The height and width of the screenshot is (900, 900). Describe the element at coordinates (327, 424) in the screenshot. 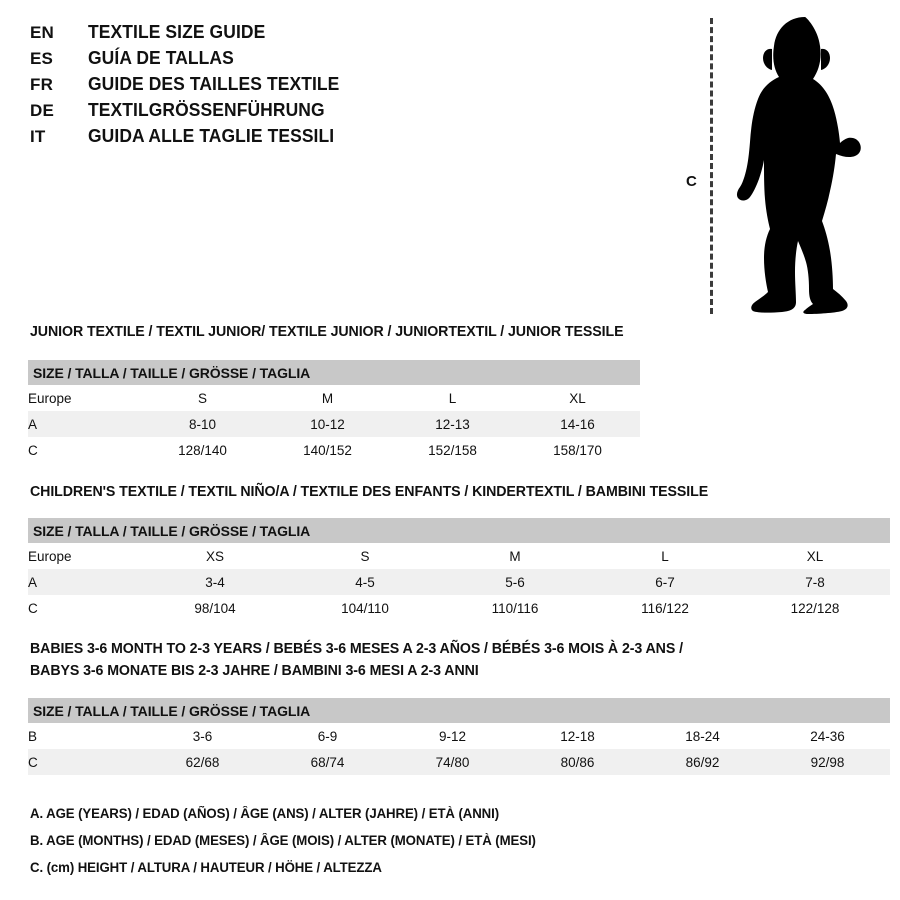

I see `table-cell: 10-12` at that location.